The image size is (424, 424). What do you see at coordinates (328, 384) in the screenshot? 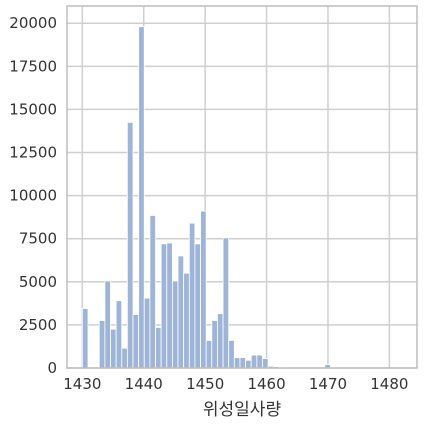
I see `x-tick-label: 1470` at bounding box center [328, 384].